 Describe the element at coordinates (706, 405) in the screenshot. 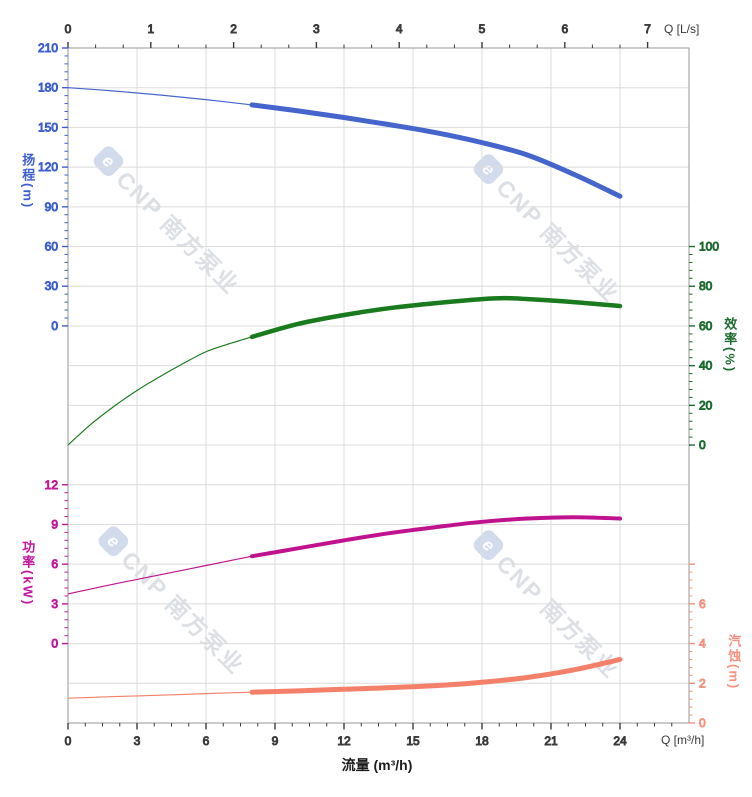

I see `tick-label: 20` at that location.